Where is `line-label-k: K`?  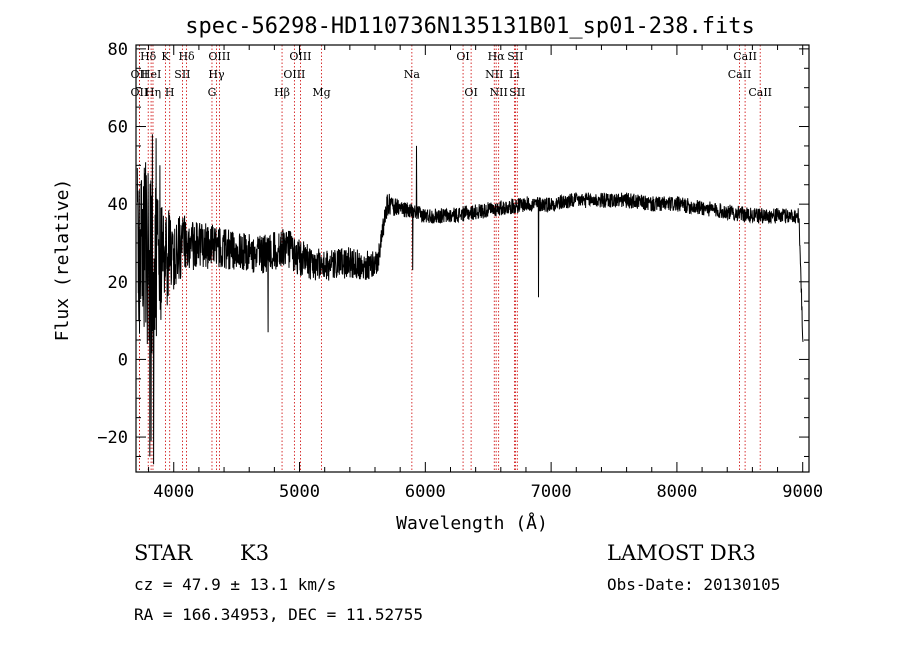 line-label-k: K is located at coordinates (165, 56).